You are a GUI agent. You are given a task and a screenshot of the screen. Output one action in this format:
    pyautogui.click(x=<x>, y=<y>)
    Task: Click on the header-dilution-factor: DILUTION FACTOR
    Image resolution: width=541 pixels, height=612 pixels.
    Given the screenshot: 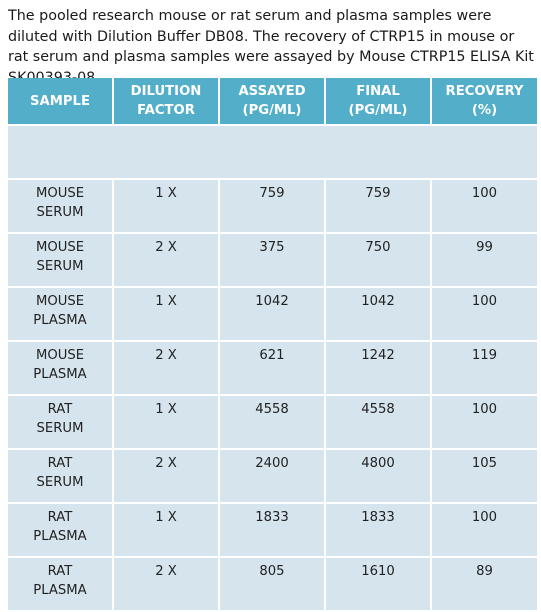 What is the action you would take?
    pyautogui.click(x=166, y=101)
    